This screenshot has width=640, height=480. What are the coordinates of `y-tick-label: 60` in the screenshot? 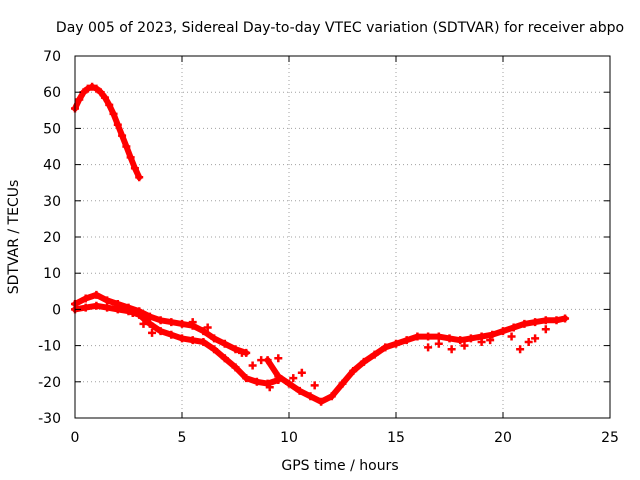 It's located at (52, 93).